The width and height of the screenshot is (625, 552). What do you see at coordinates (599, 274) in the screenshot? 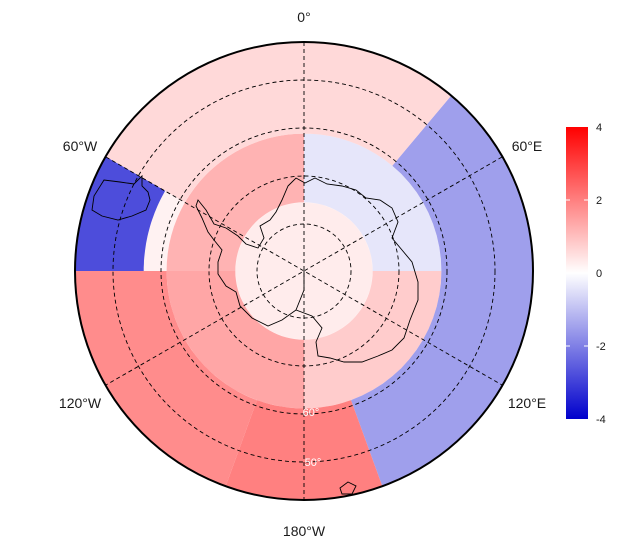
I see `colorbar-tick-0: 0` at bounding box center [599, 274].